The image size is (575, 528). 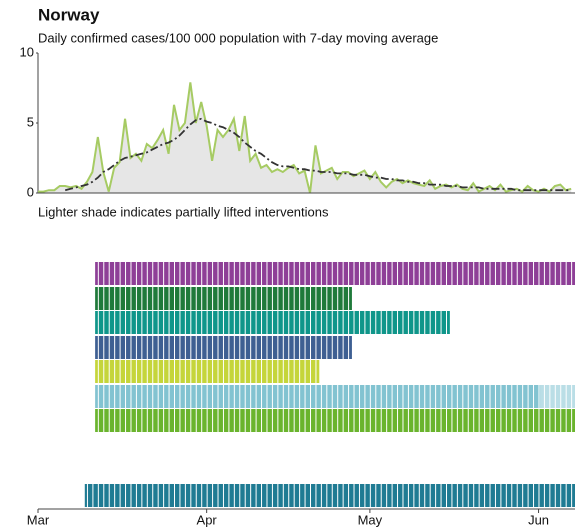 What do you see at coordinates (30, 121) in the screenshot?
I see `y-tick-label: 5` at bounding box center [30, 121].